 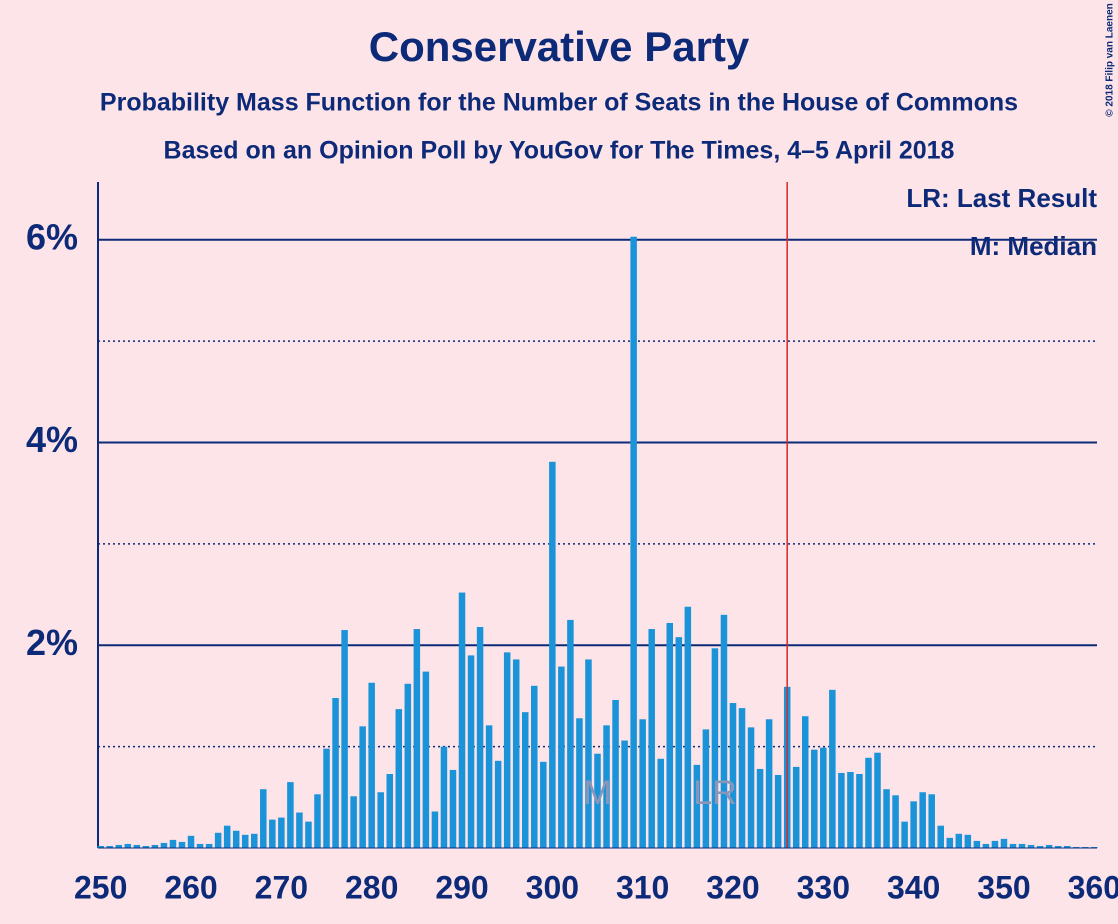 What do you see at coordinates (52, 642) in the screenshot?
I see `y-tick-label: 2%` at bounding box center [52, 642].